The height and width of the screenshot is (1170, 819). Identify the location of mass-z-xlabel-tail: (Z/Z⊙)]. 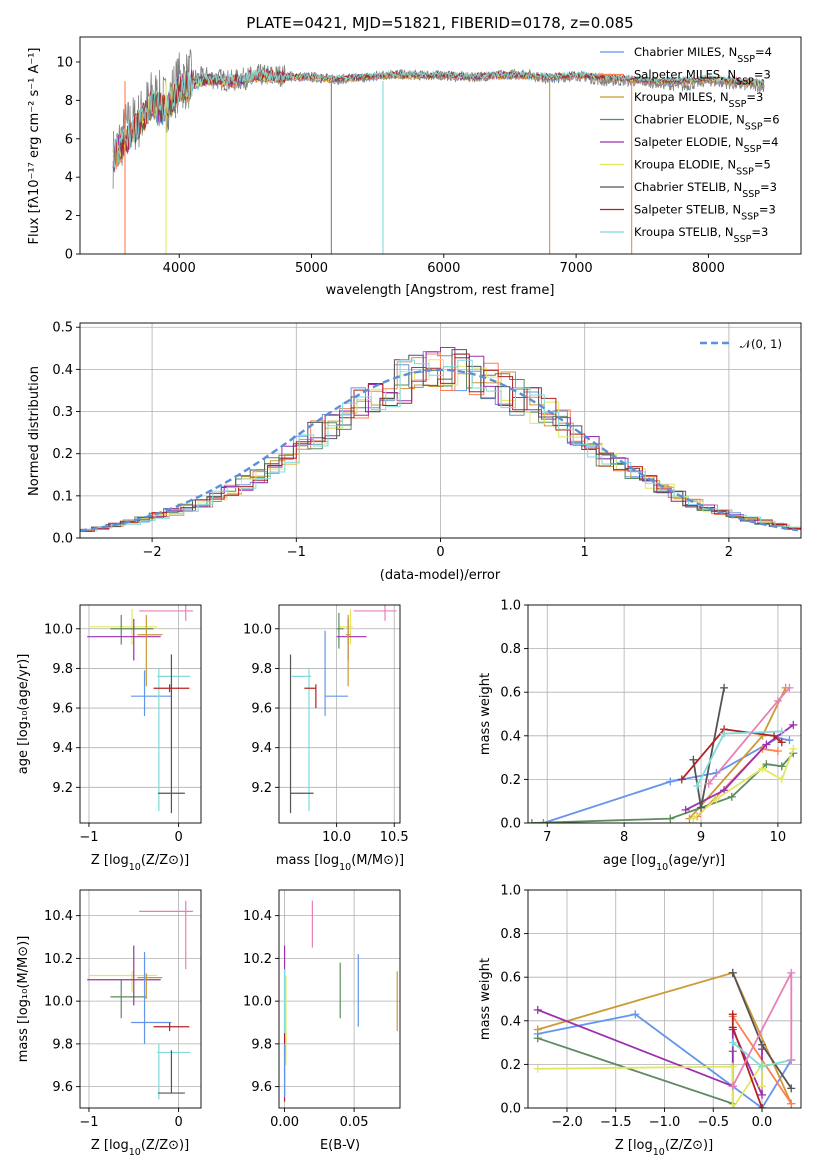
(165, 1145).